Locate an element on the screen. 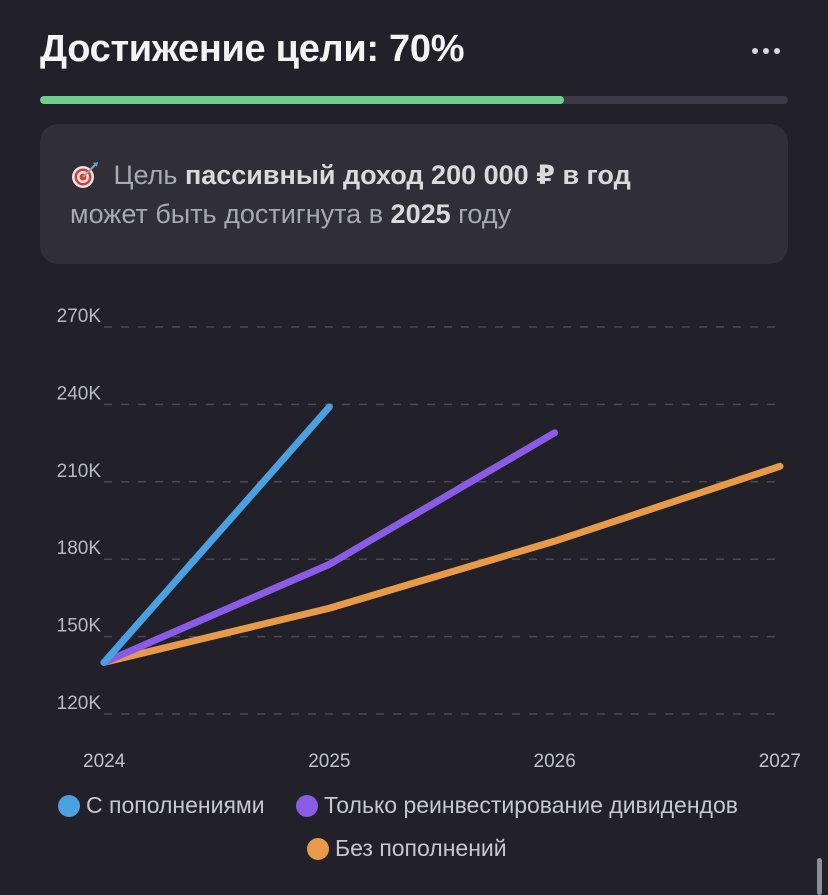 The width and height of the screenshot is (828, 895). y-tick-label: 210K is located at coordinates (79, 471).